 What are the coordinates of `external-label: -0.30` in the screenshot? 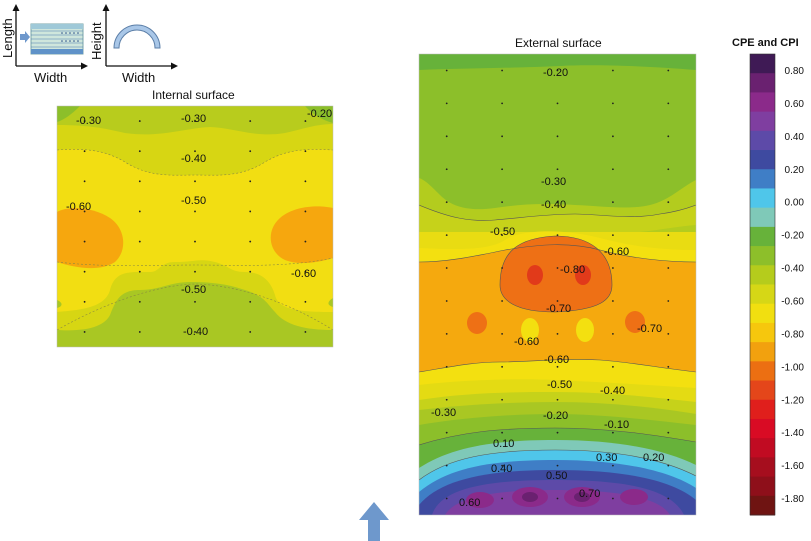 It's located at (443, 413).